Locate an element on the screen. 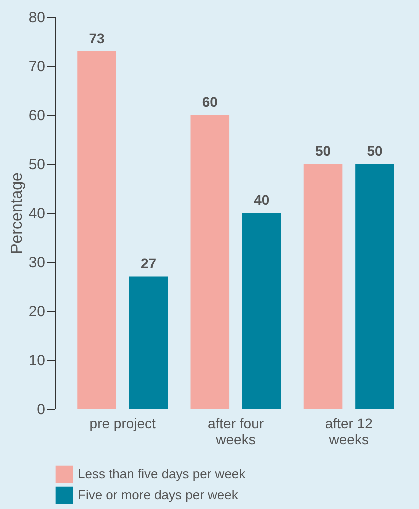 The image size is (419, 509). legend-label: Five or more days per week is located at coordinates (158, 495).